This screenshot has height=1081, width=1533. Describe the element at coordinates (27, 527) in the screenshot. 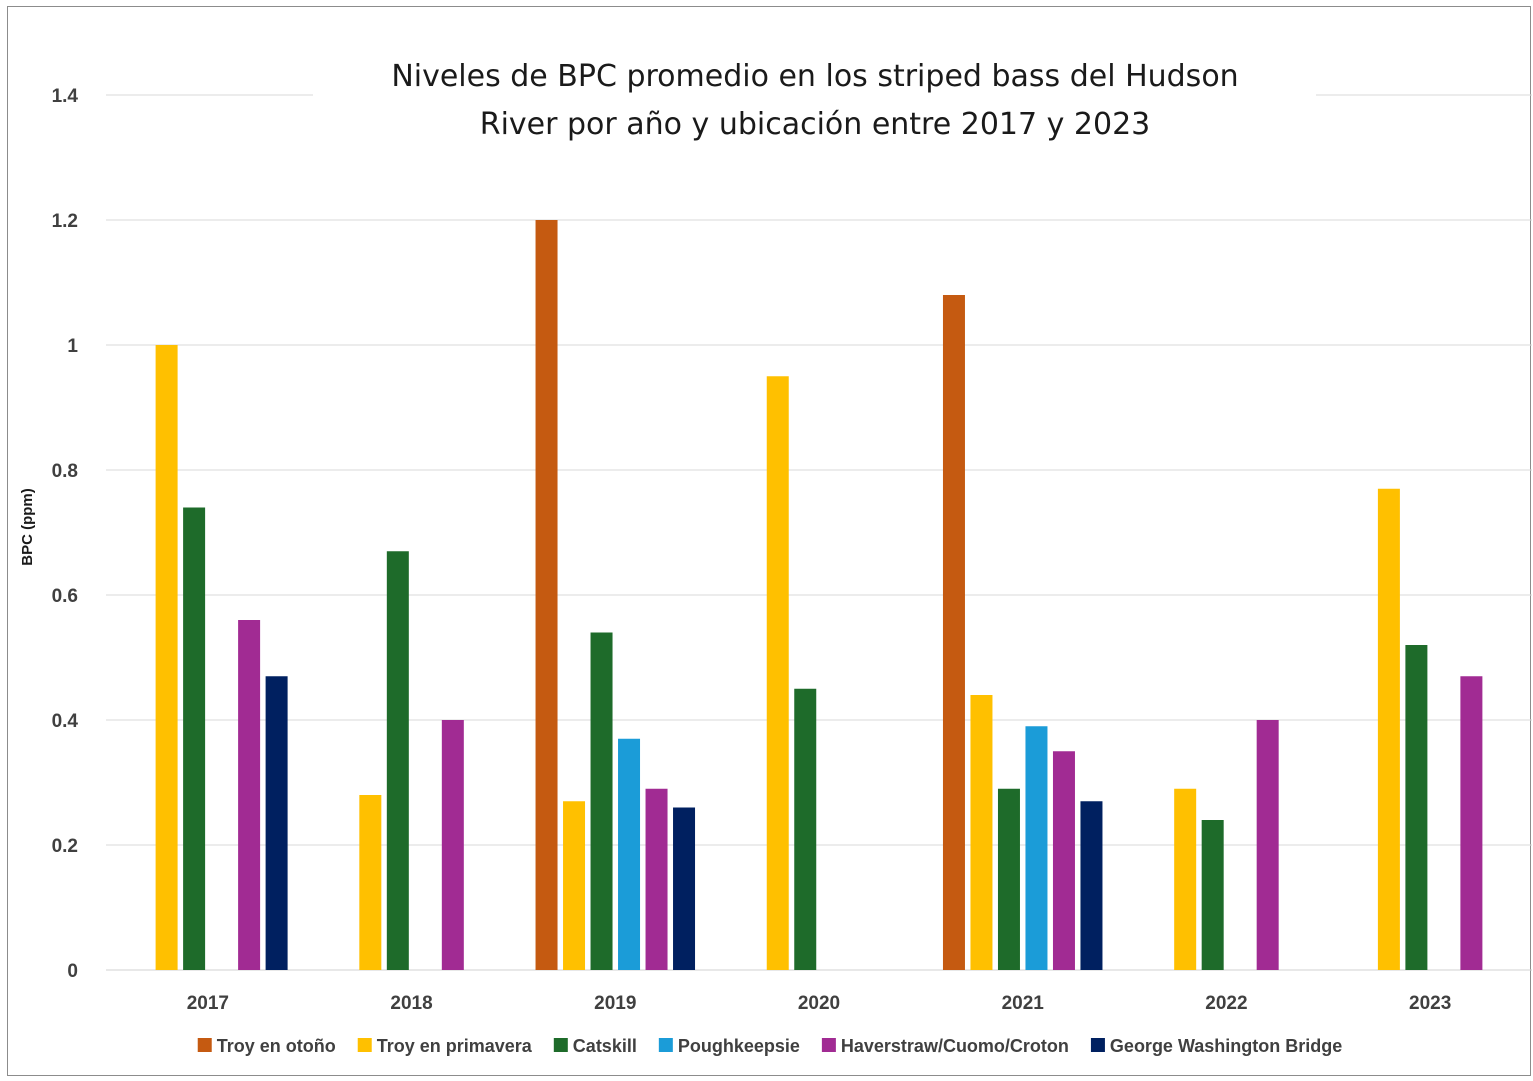

I see `y-axis-title: BPC (ppm)` at that location.